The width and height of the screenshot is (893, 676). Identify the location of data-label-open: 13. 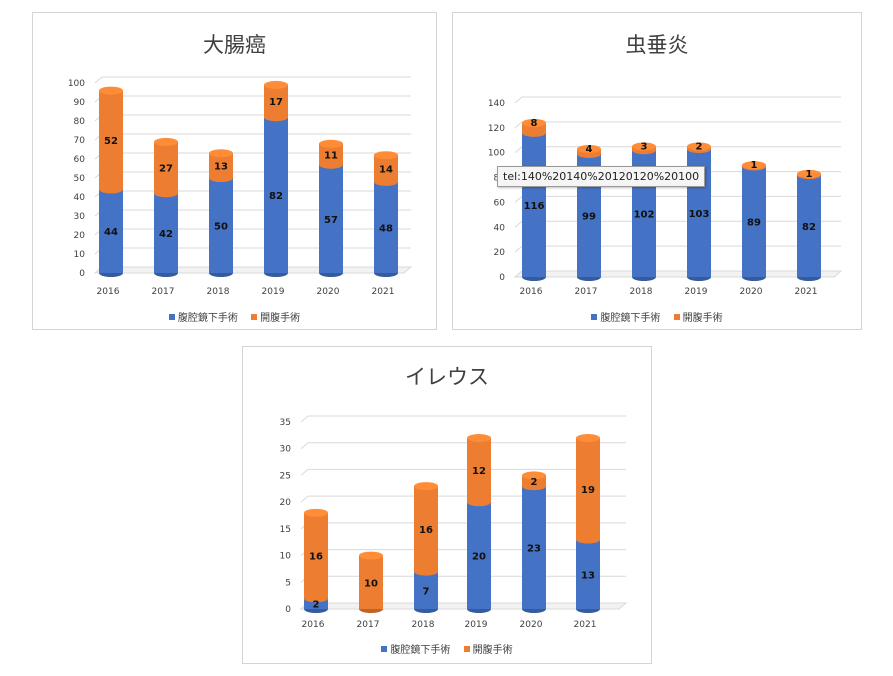
(221, 167).